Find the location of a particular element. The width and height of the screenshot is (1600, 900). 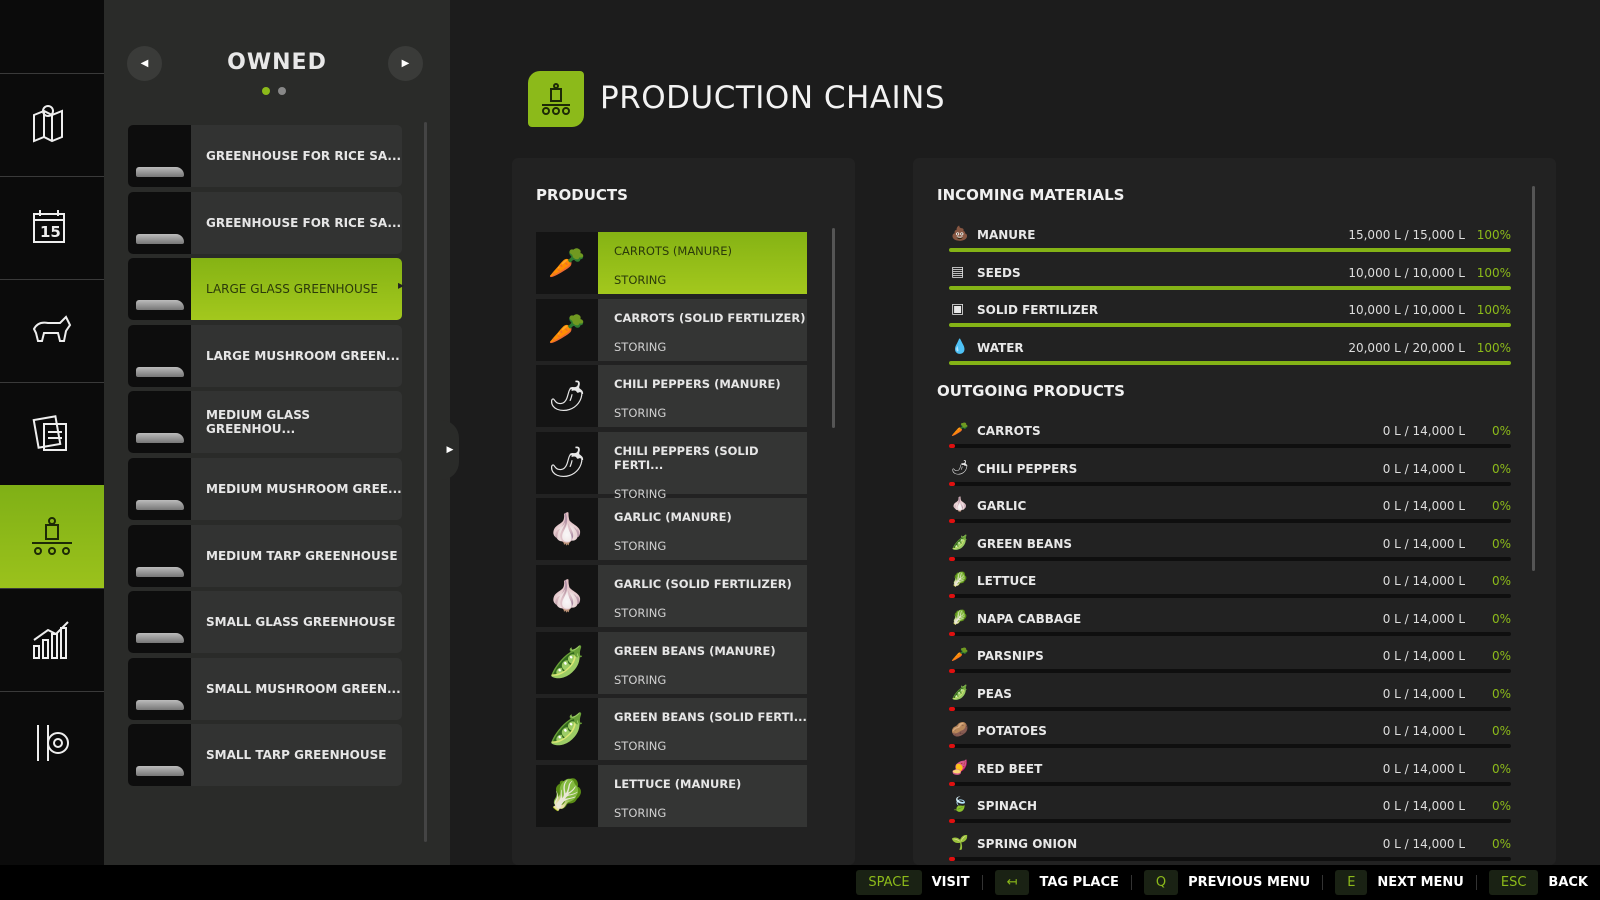

nav-item-animals is located at coordinates (52, 330).